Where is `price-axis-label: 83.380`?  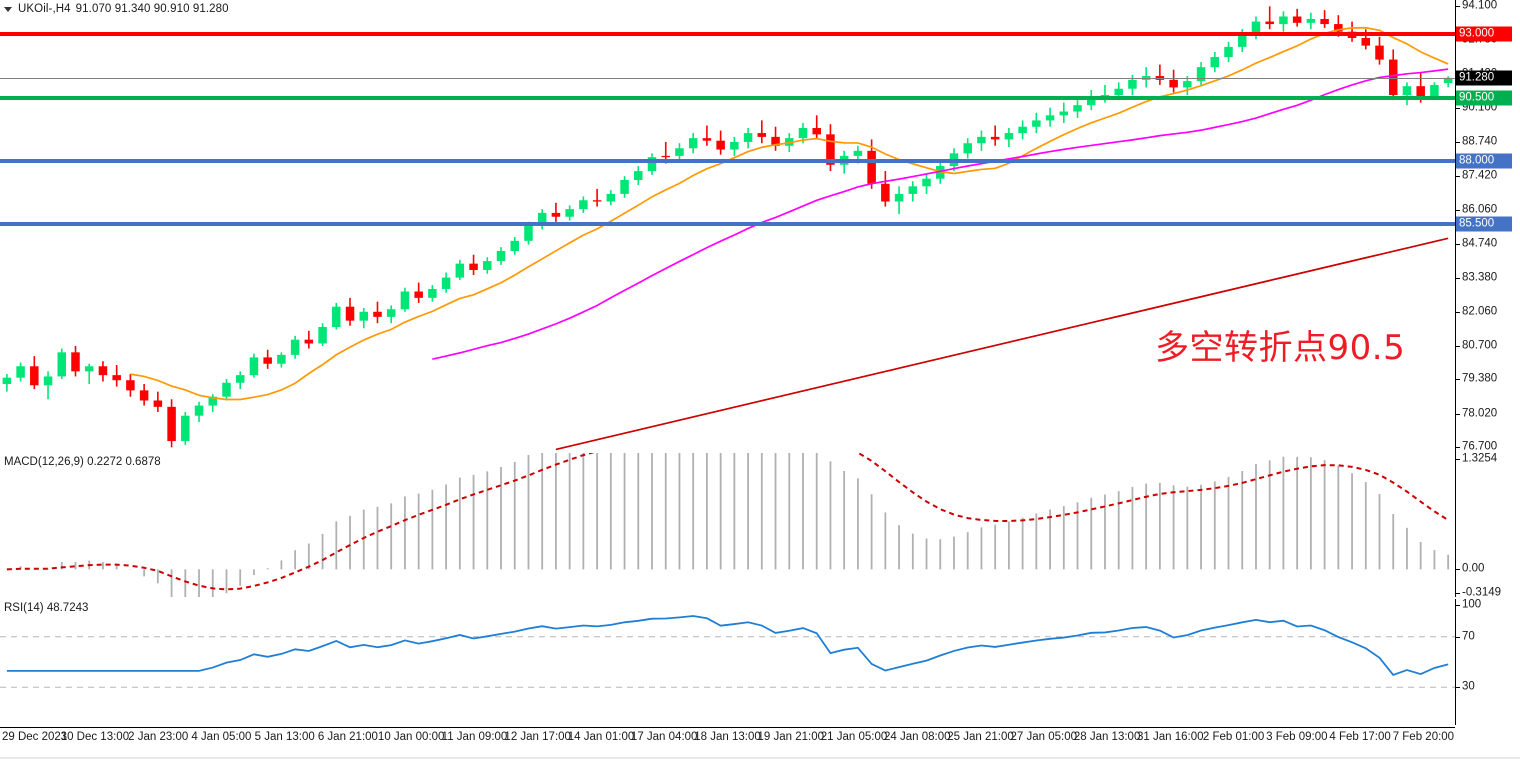 price-axis-label: 83.380 is located at coordinates (1480, 277).